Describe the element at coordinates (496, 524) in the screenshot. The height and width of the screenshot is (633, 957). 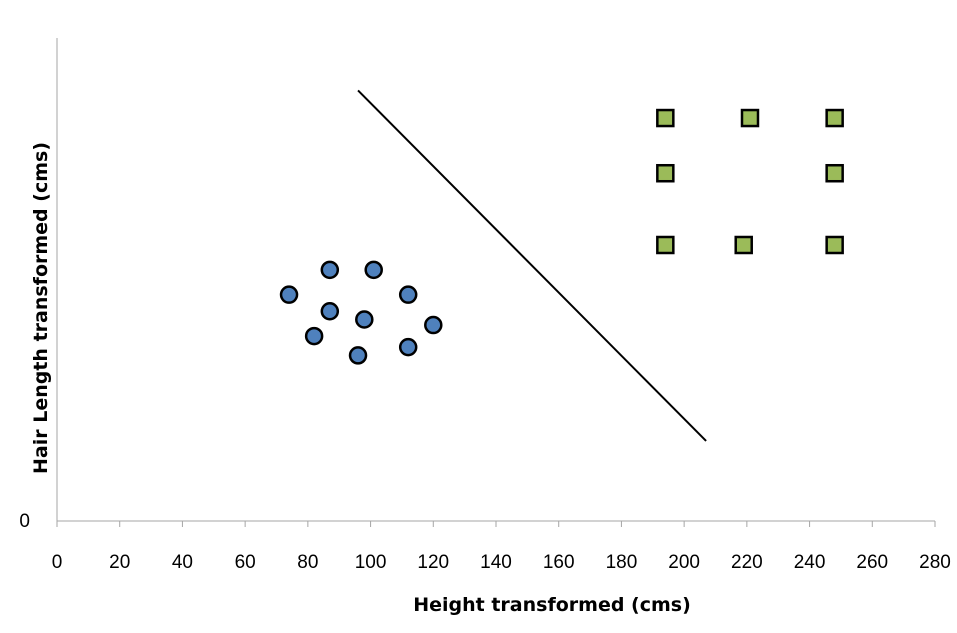
I see `x-axis-ticks` at that location.